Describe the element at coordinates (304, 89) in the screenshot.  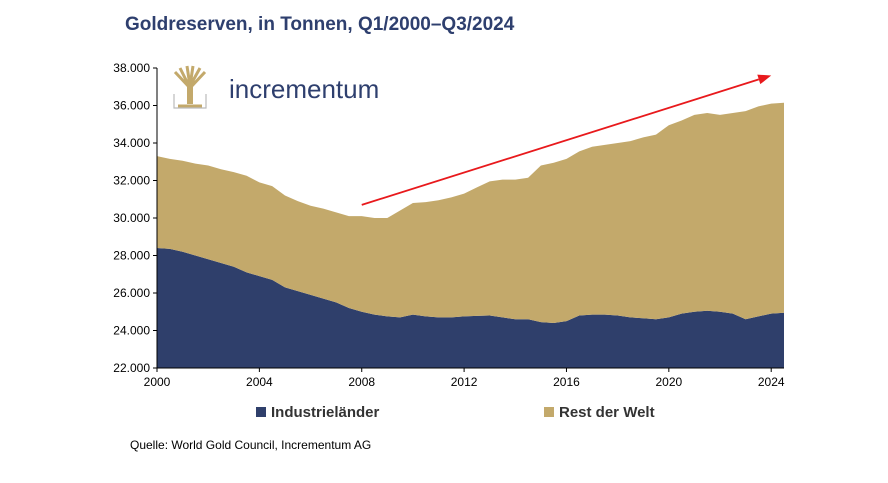
I see `logo-text: incrementum` at that location.